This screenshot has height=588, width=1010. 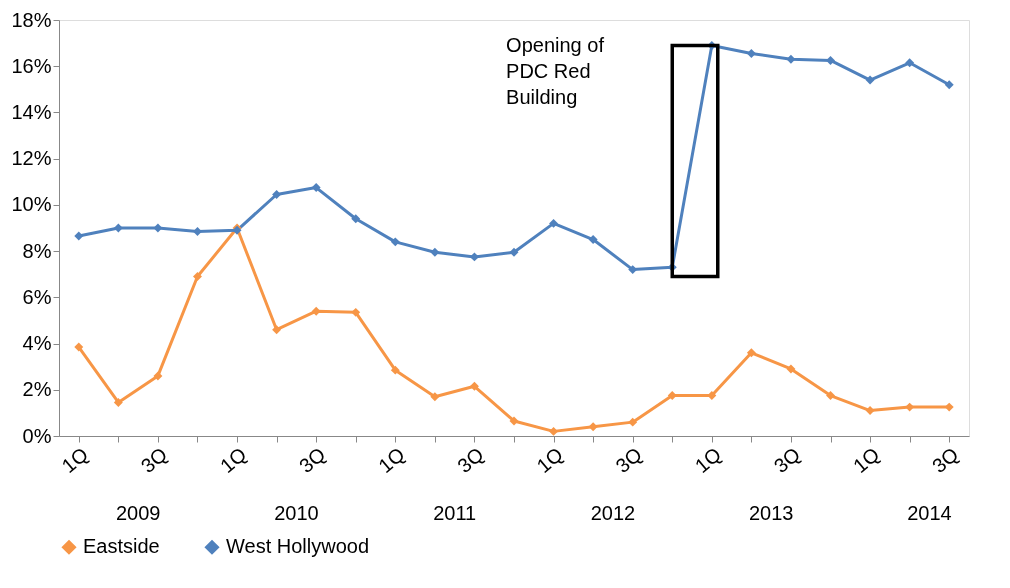 I want to click on text: 2012, so click(x=613, y=513).